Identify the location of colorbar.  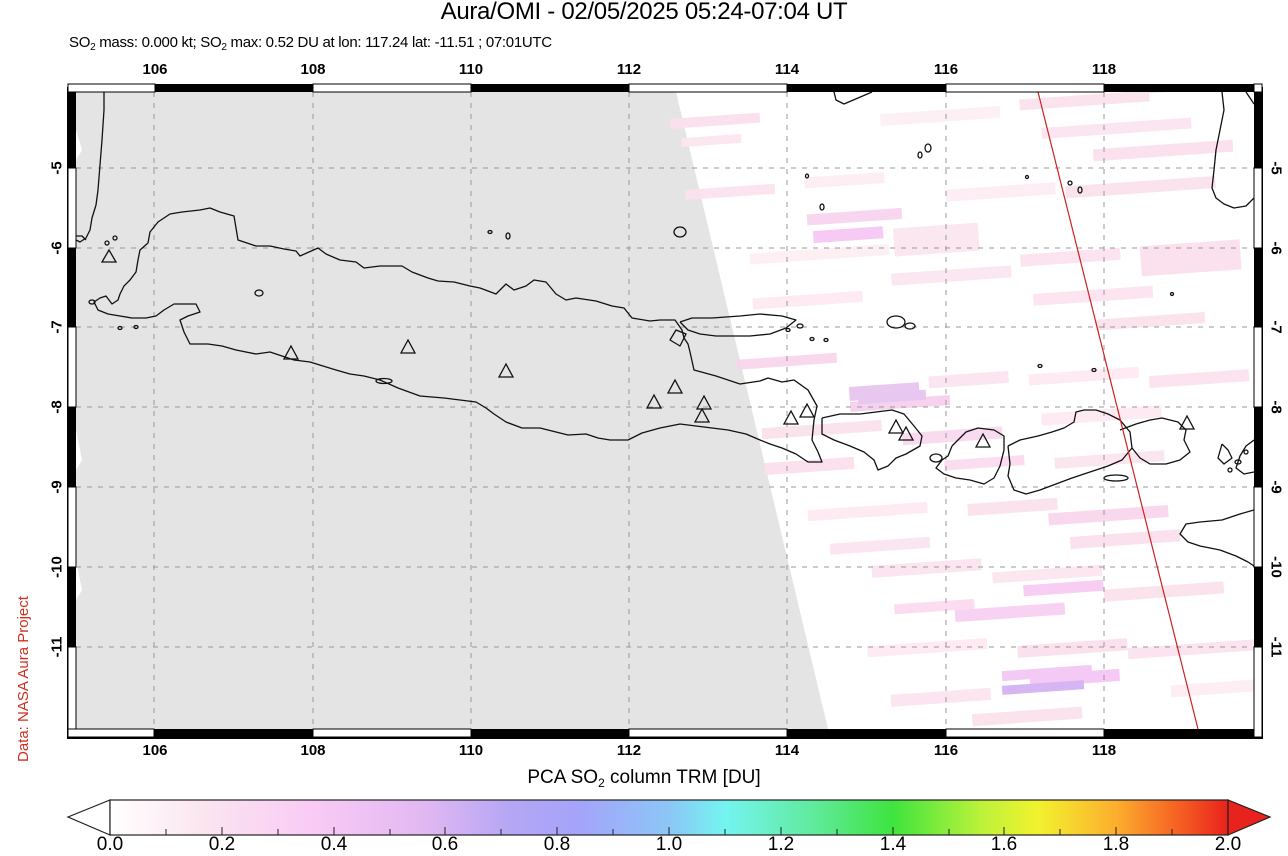
(669, 817).